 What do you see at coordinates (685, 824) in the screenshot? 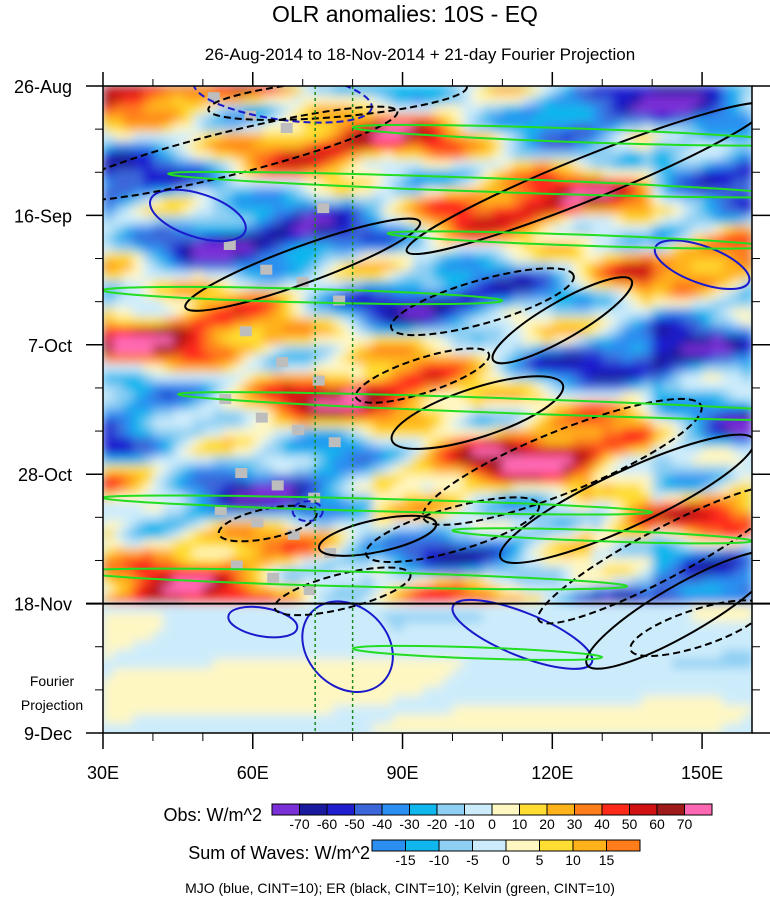
I see `obsBar-tick-label: 70` at bounding box center [685, 824].